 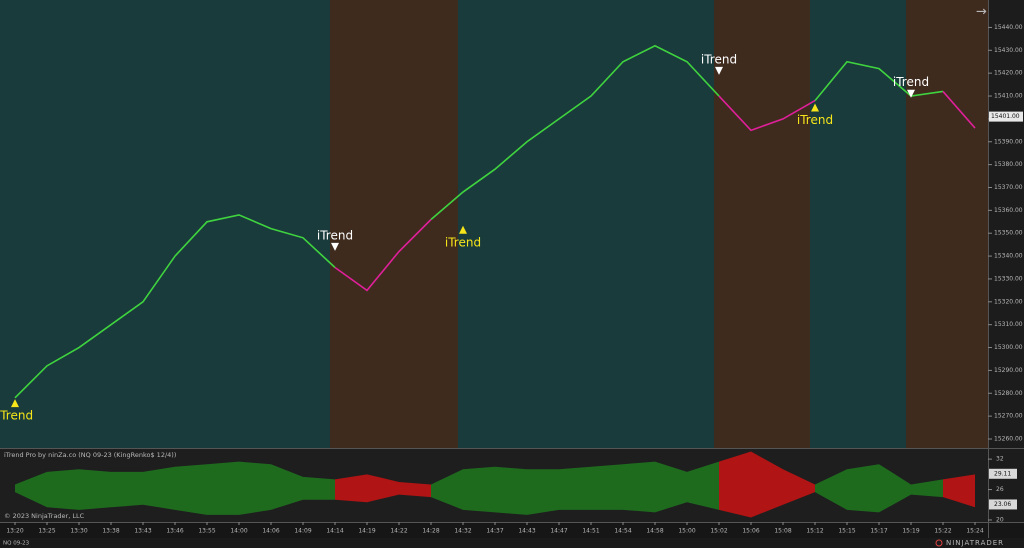 I want to click on x-tick-label: 15:22, so click(x=942, y=531).